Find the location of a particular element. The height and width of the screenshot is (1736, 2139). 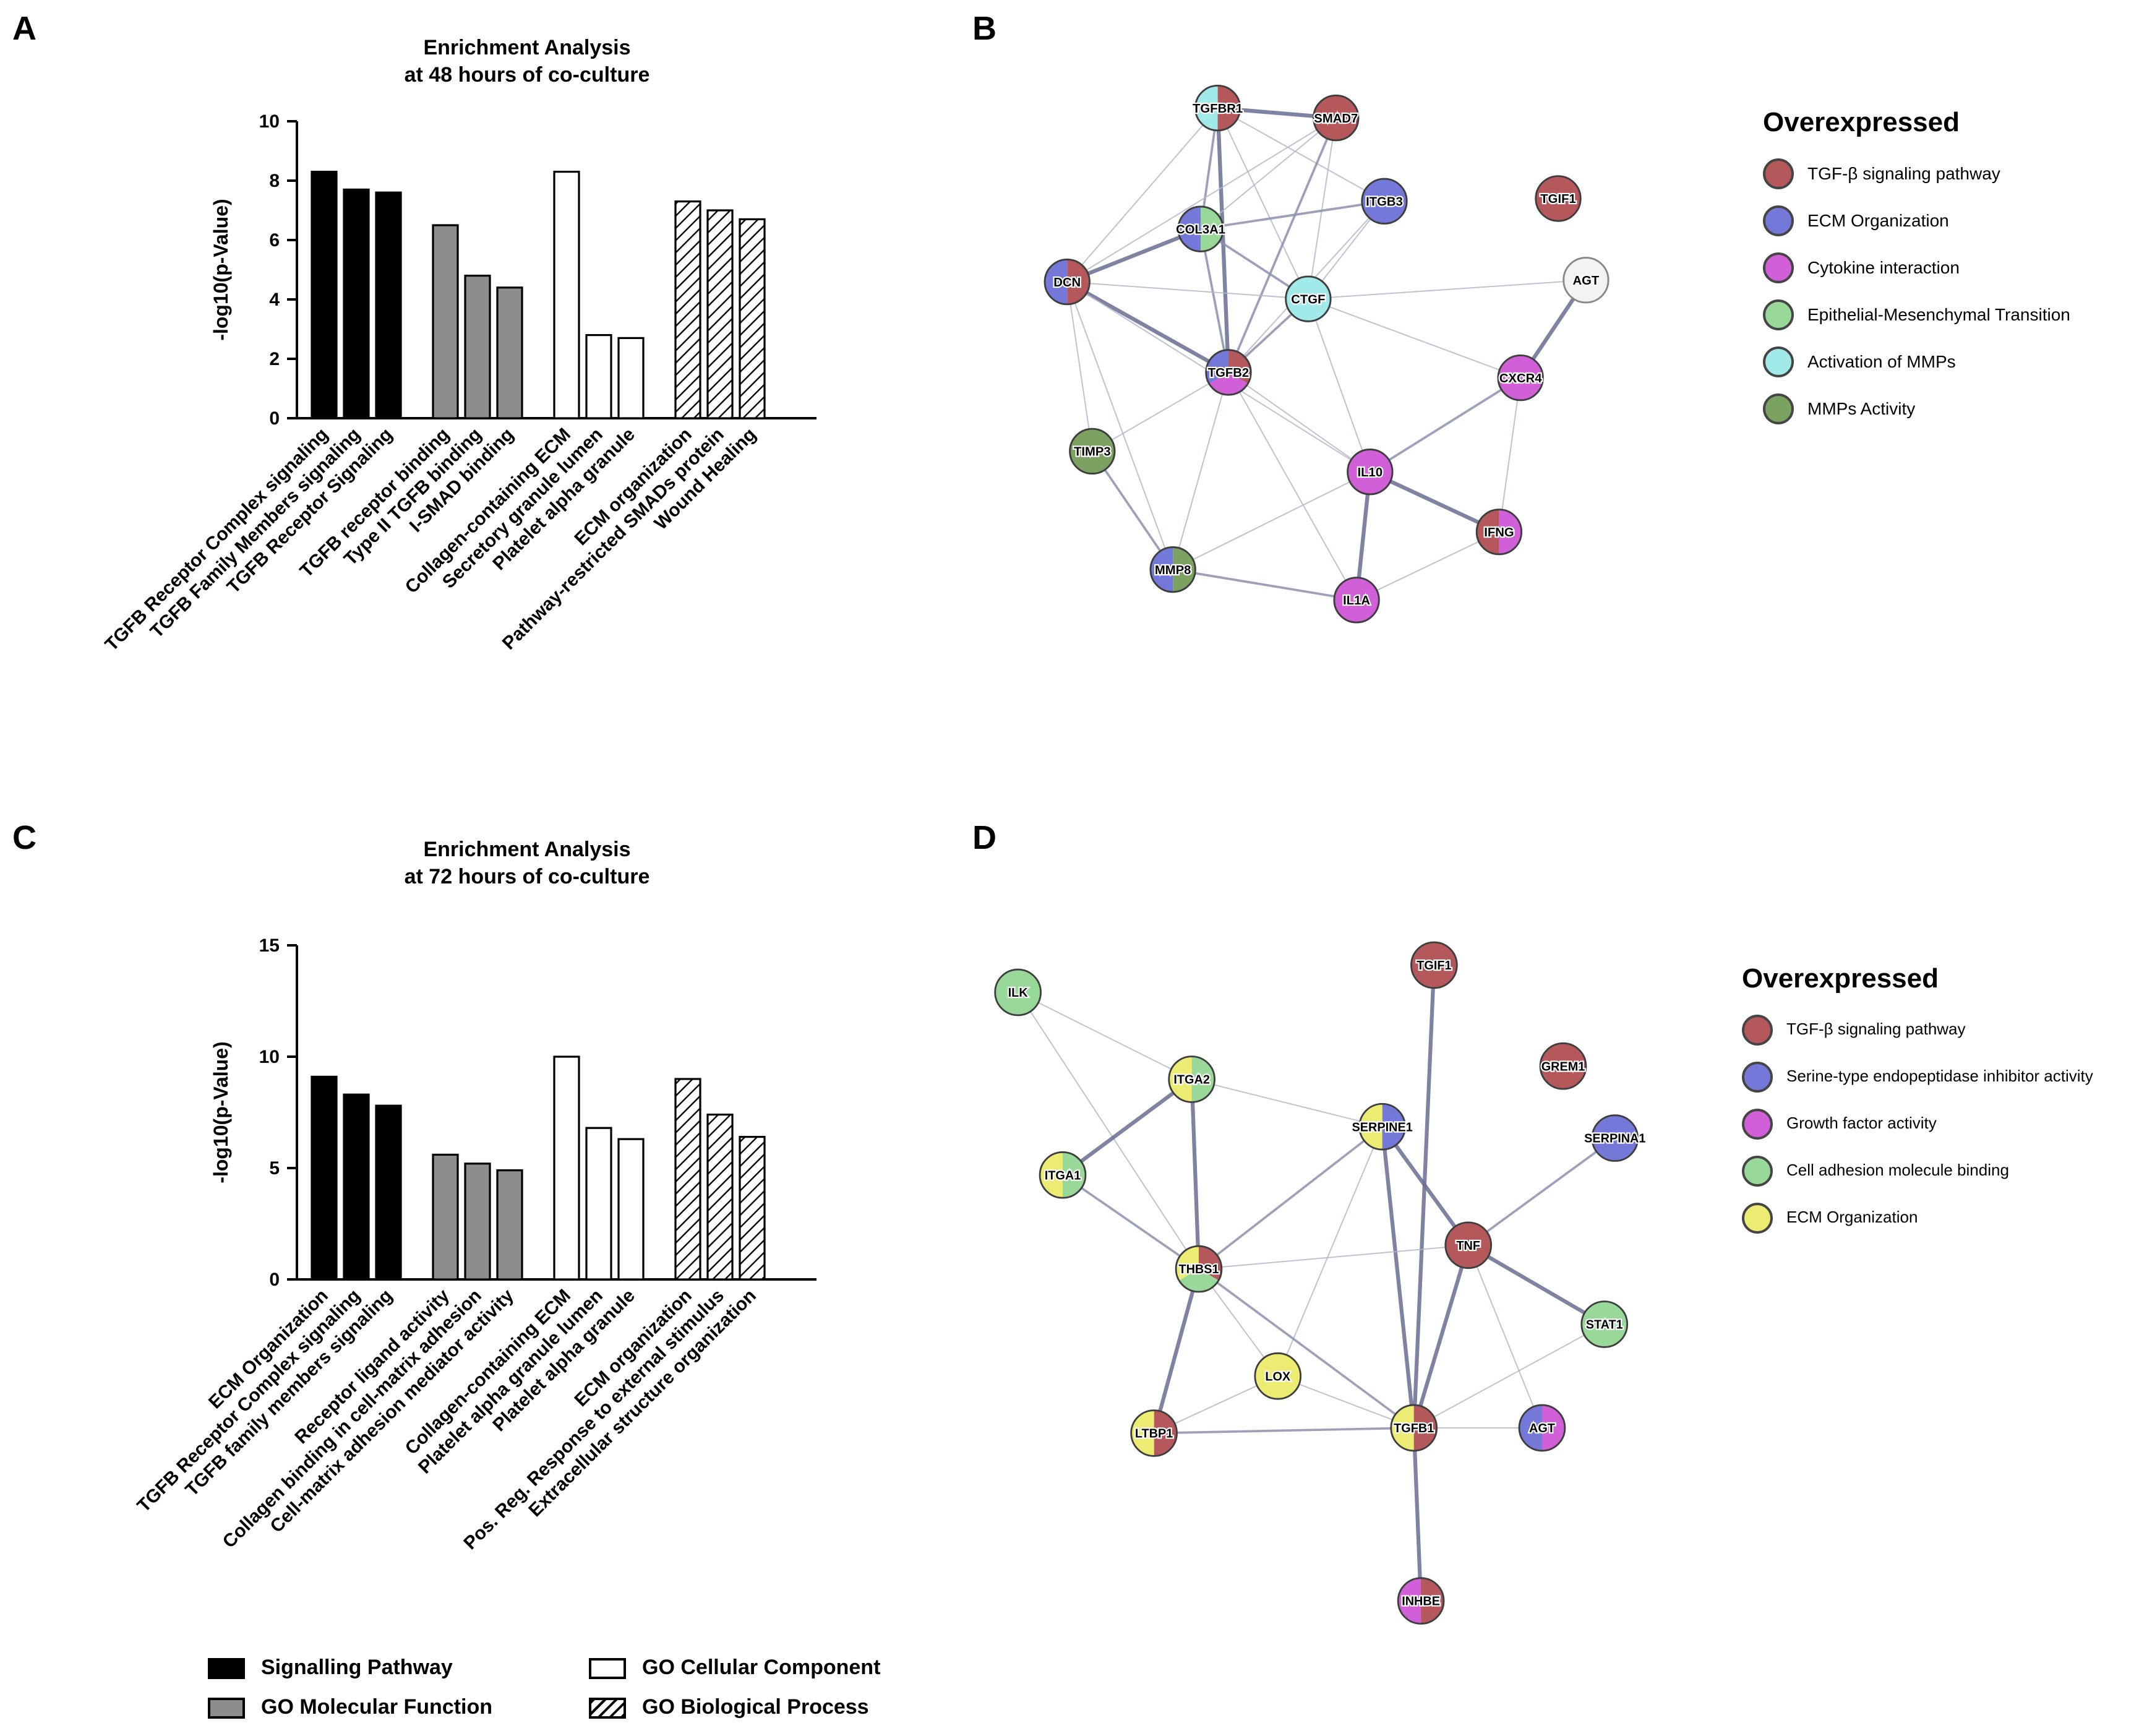

panel-b-label: B is located at coordinates (984, 28).